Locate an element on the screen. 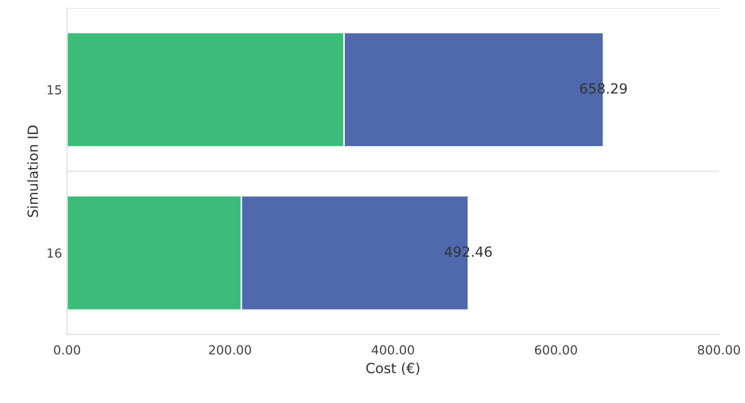 Image resolution: width=745 pixels, height=403 pixels. y-axis-title: Simulation ID is located at coordinates (32, 171).